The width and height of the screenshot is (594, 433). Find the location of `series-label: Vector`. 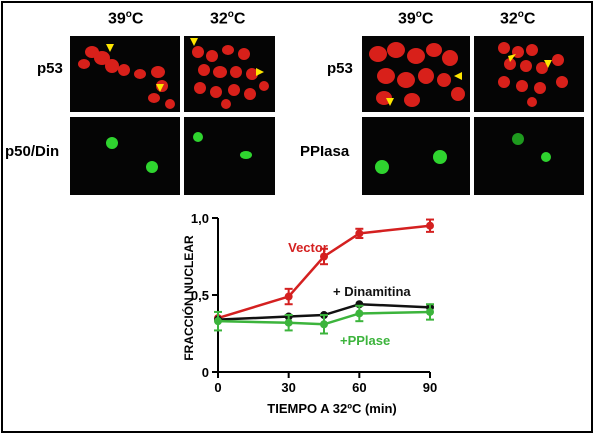

series-label: Vector is located at coordinates (308, 247).